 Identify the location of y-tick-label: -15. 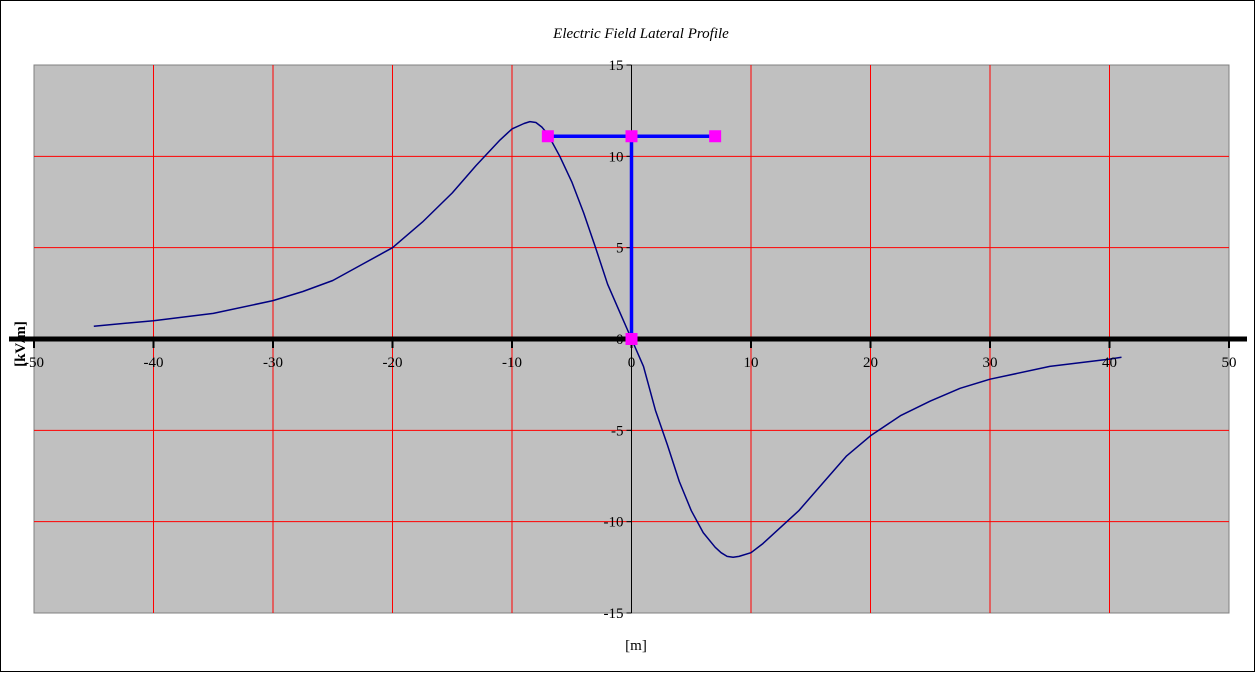
(614, 614).